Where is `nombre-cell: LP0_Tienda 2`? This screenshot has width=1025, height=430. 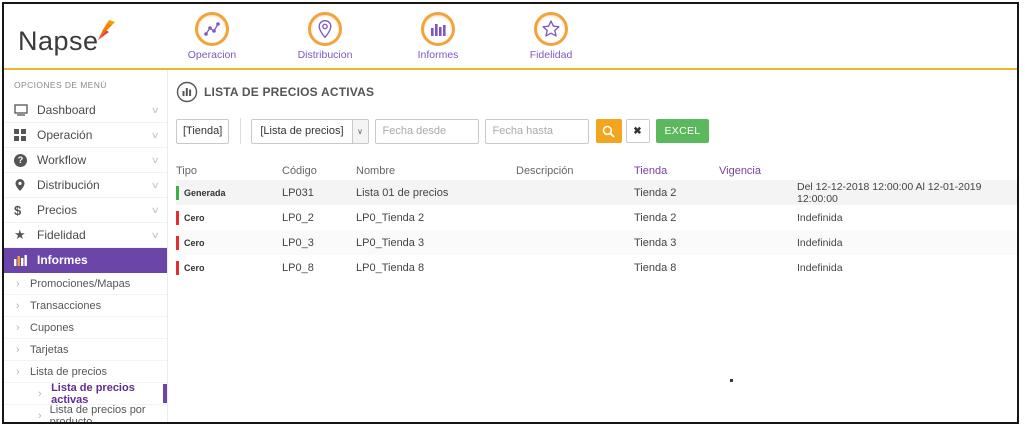 nombre-cell: LP0_Tienda 2 is located at coordinates (390, 217).